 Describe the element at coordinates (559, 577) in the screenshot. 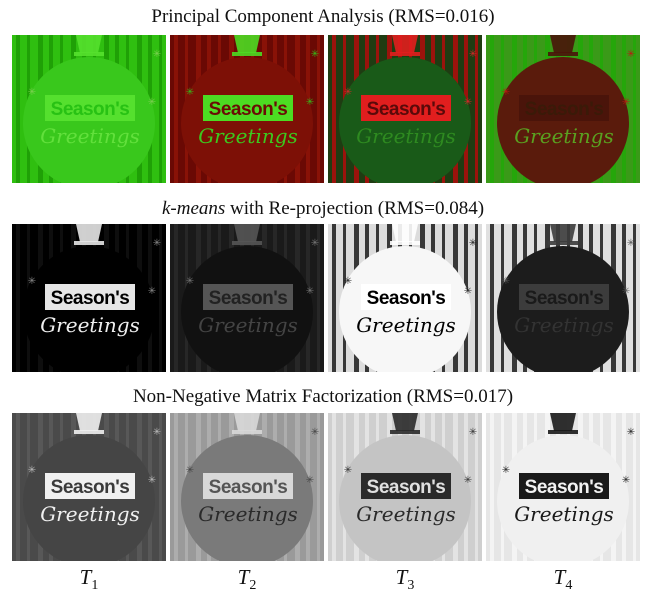

I see `column-label-t4-base: T` at that location.